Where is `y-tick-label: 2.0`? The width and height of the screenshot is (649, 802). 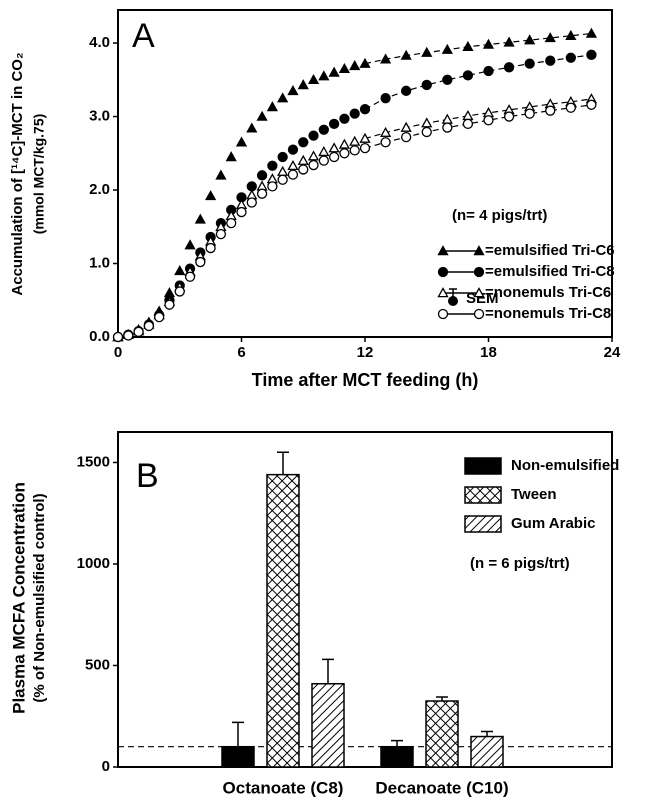 y-tick-label: 2.0 is located at coordinates (99, 189).